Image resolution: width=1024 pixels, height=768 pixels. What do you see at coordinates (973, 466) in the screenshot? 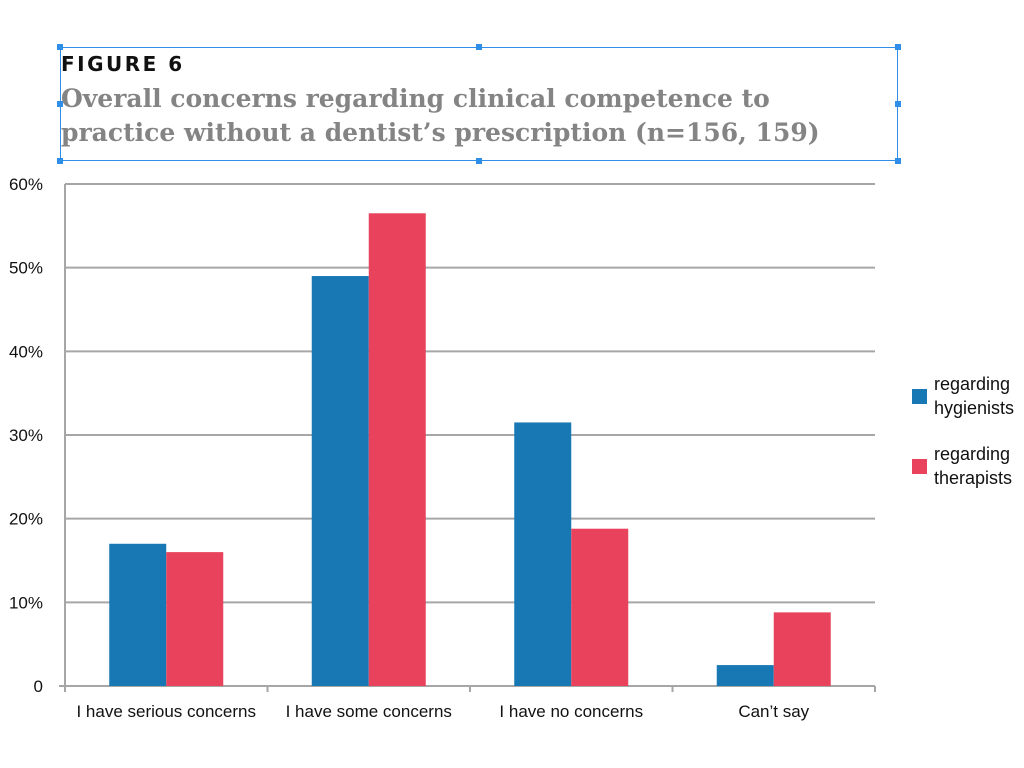
I see `legend-label-therapists: regarding therapists` at bounding box center [973, 466].